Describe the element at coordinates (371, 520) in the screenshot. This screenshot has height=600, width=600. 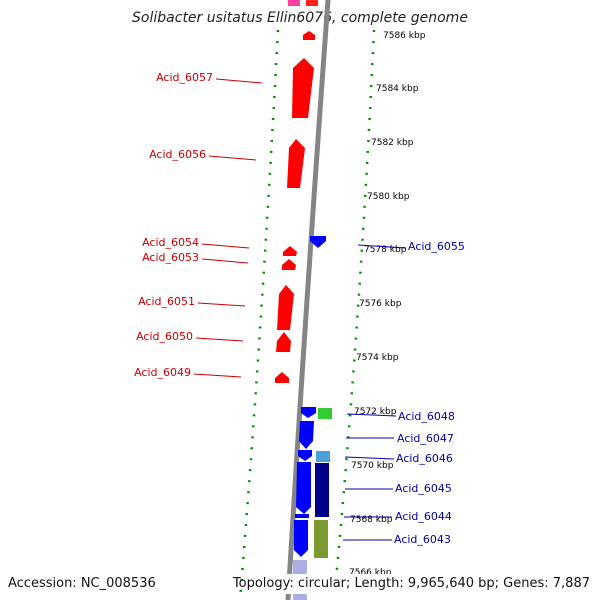
I see `tick-label: 7568 kbp` at that location.